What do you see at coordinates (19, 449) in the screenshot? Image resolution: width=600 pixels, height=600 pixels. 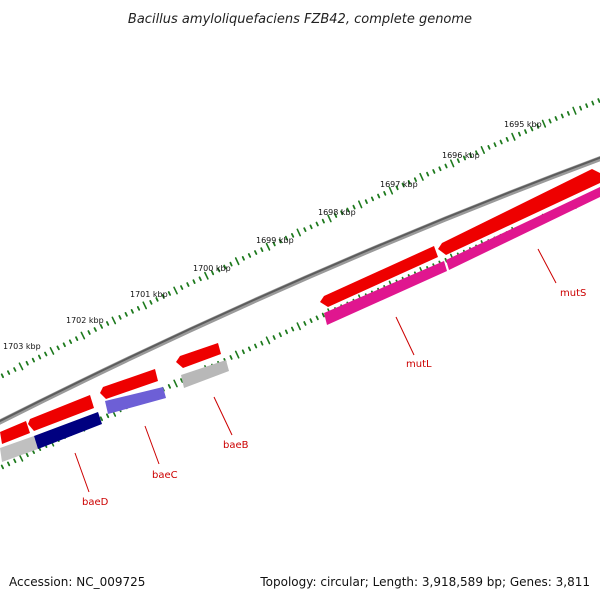 I see `rna-segment-left` at bounding box center [19, 449].